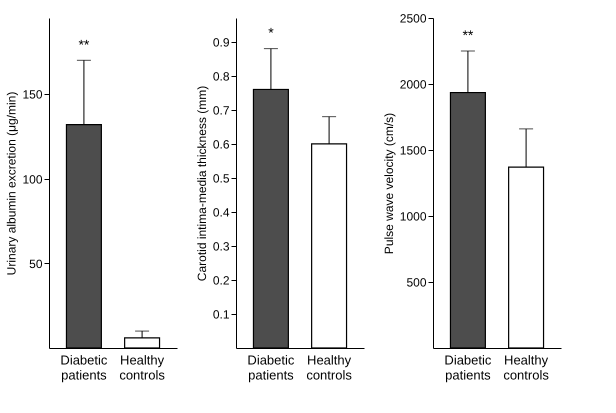  I want to click on y-tick-label: 100, so click(32, 179).